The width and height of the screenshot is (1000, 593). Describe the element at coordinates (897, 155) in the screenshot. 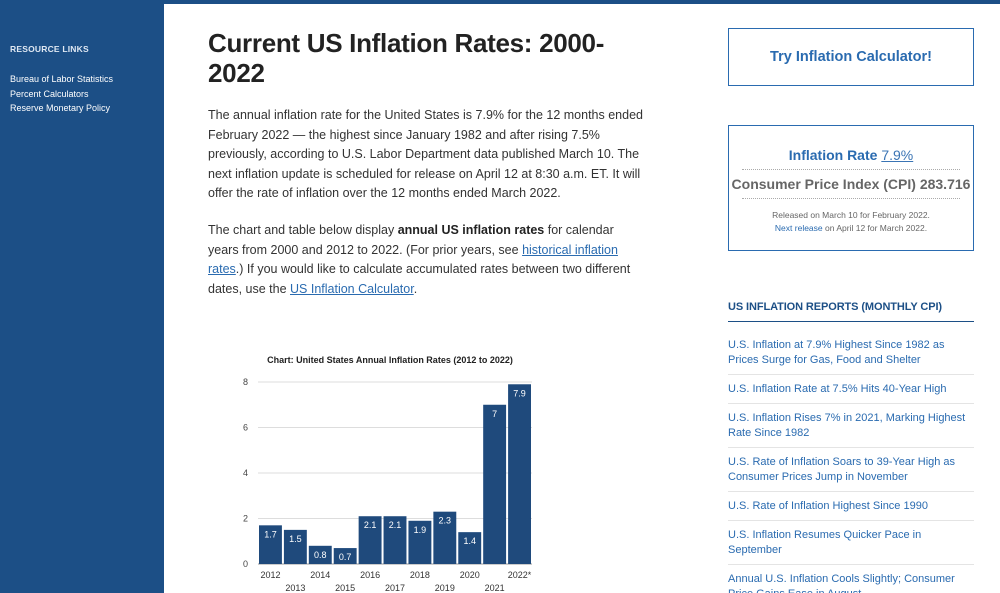

I see `inflation-rate-value: 7.9%` at that location.